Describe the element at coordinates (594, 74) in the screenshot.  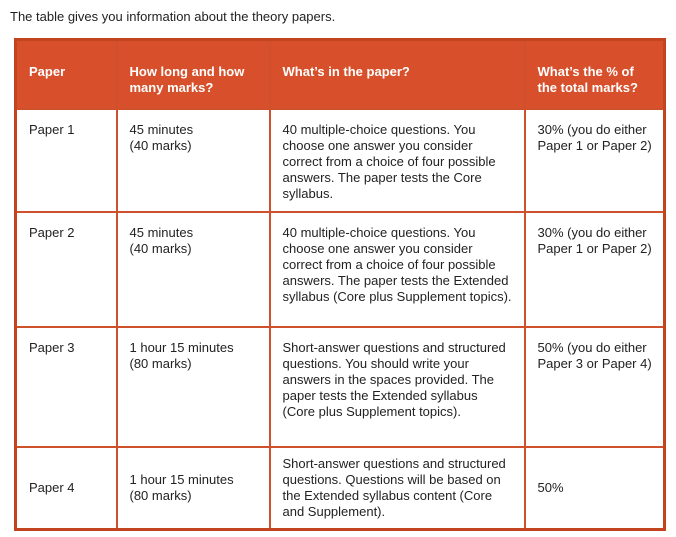
I see `col-header-percent: What’s the % of the total marks?` at that location.